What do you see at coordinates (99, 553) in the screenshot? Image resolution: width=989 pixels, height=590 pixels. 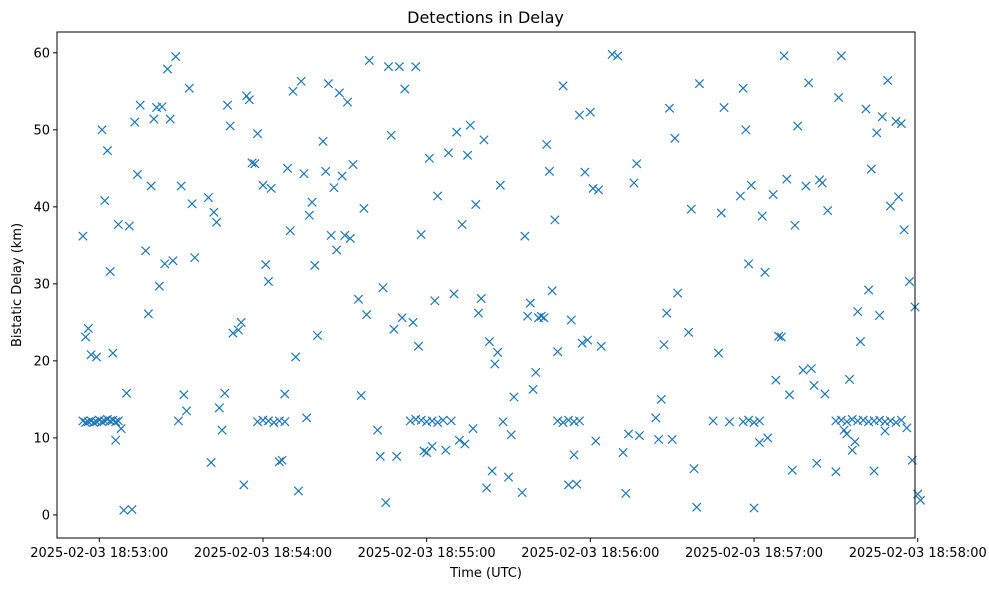 I see `x-tick-label: 2025-02-03 18:53:00` at bounding box center [99, 553].